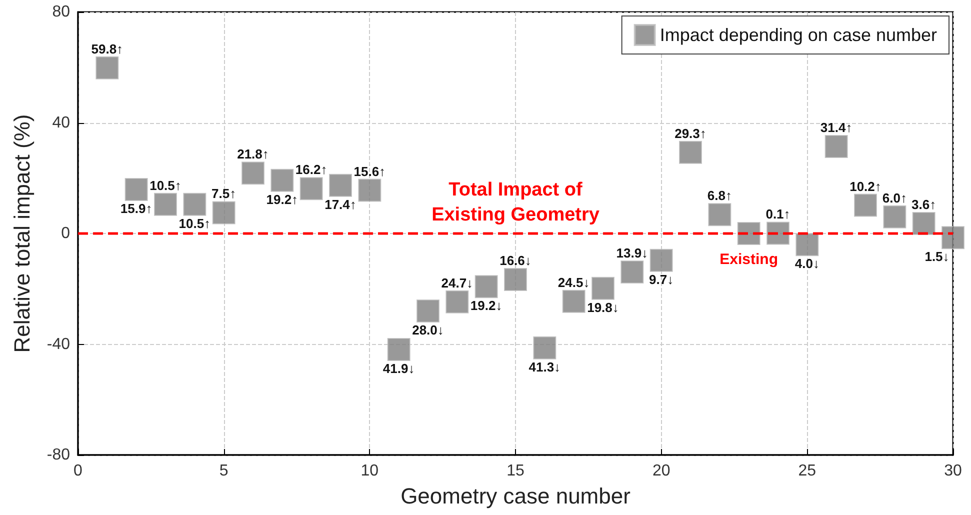 The height and width of the screenshot is (515, 971). Describe the element at coordinates (836, 128) in the screenshot. I see `annotation: 31.4↑` at that location.